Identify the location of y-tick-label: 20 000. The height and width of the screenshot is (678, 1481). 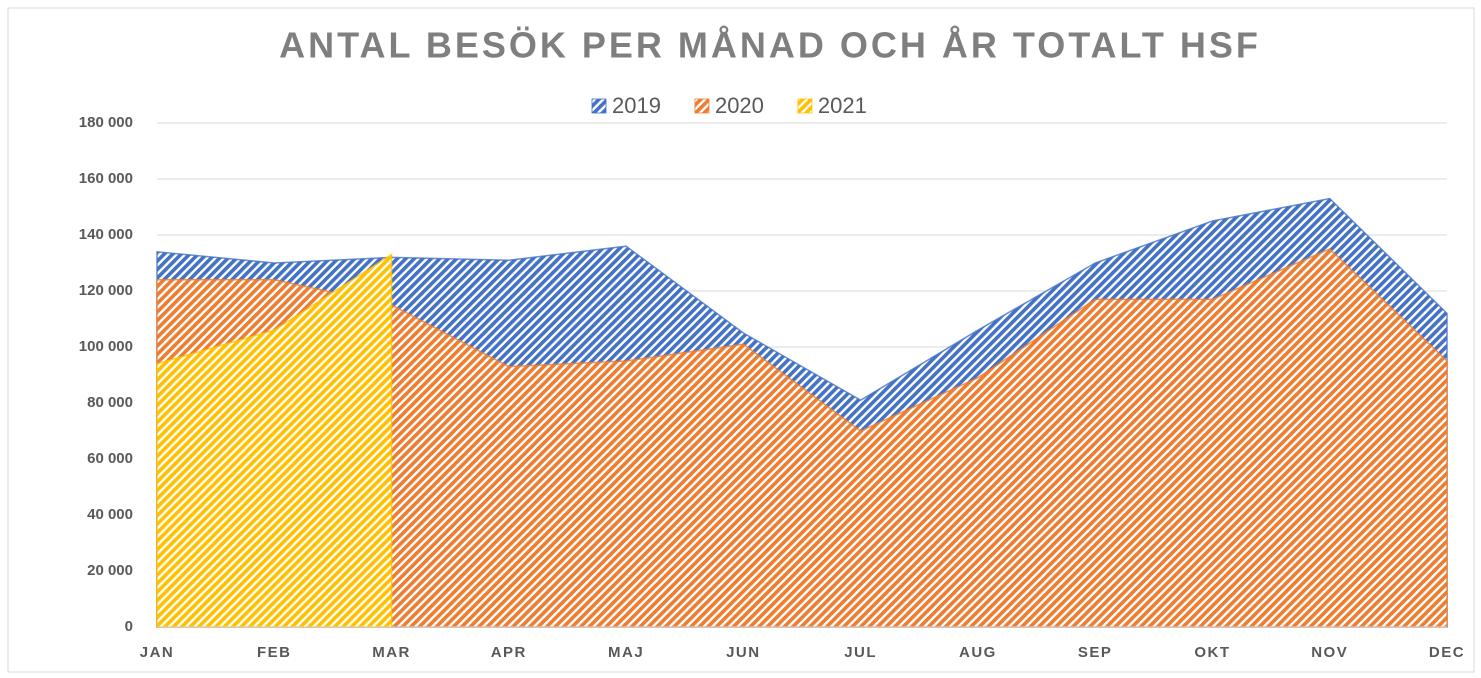
(110, 570).